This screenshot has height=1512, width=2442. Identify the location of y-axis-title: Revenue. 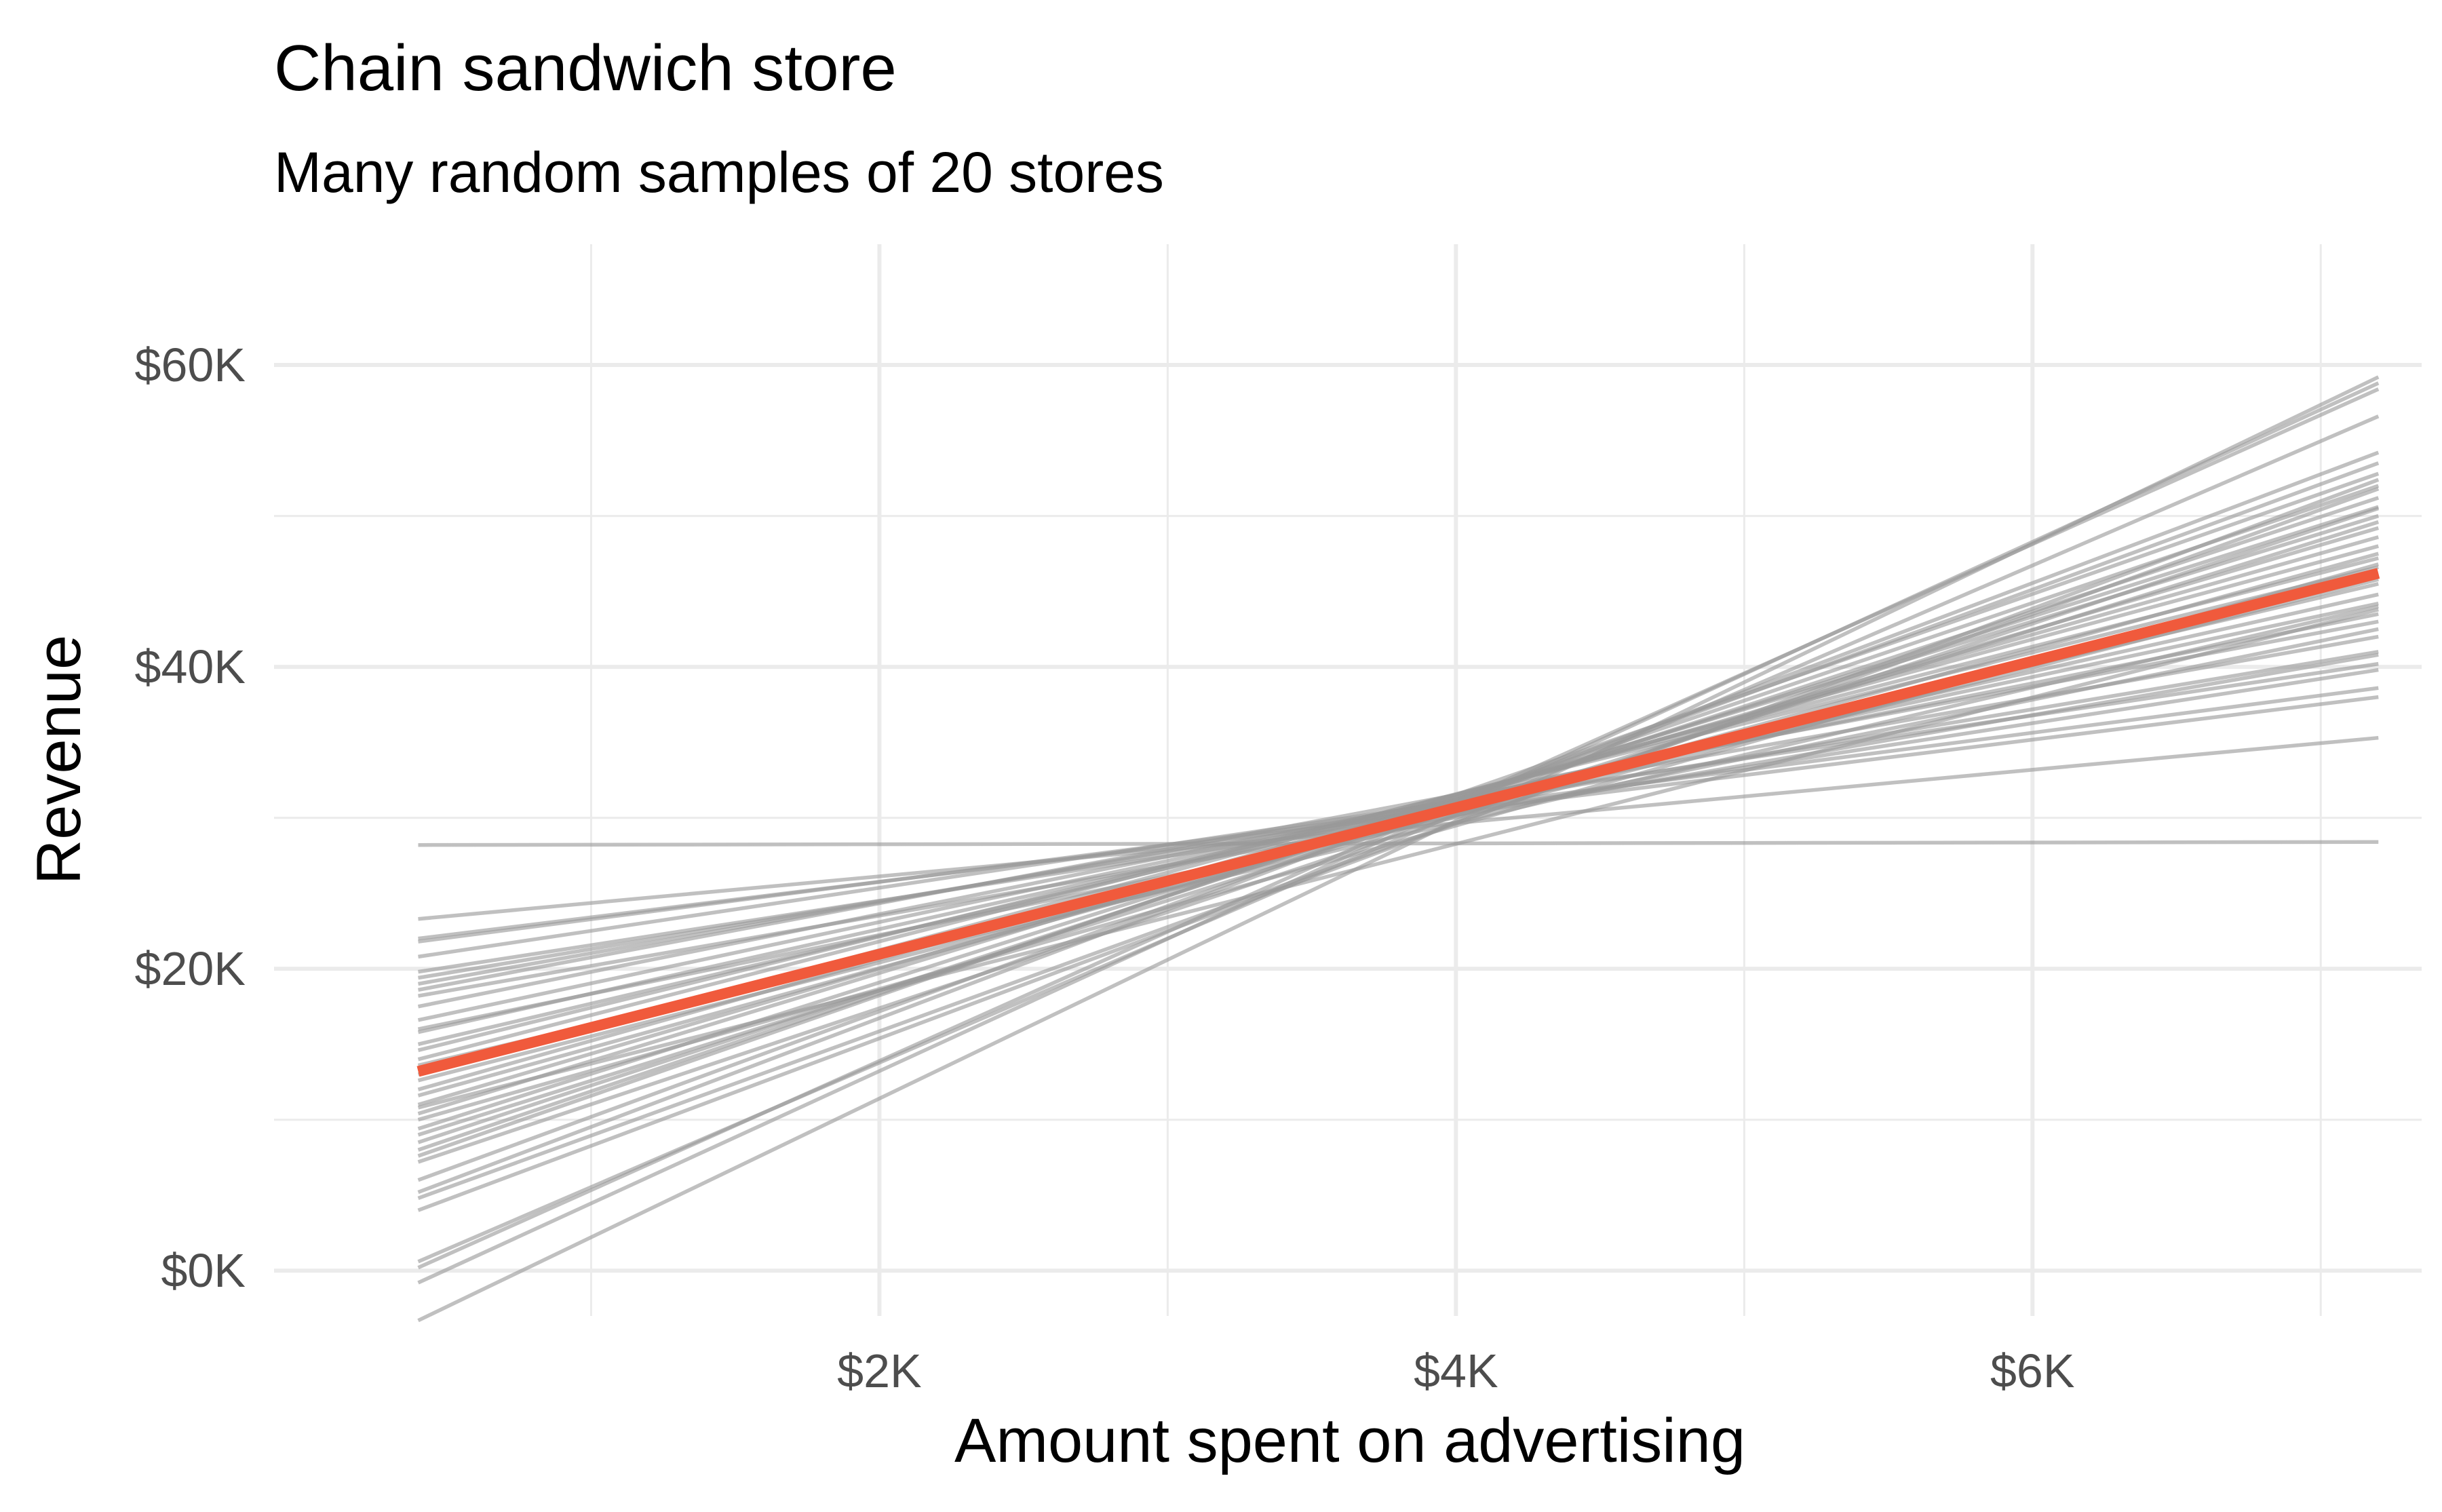
(59, 760).